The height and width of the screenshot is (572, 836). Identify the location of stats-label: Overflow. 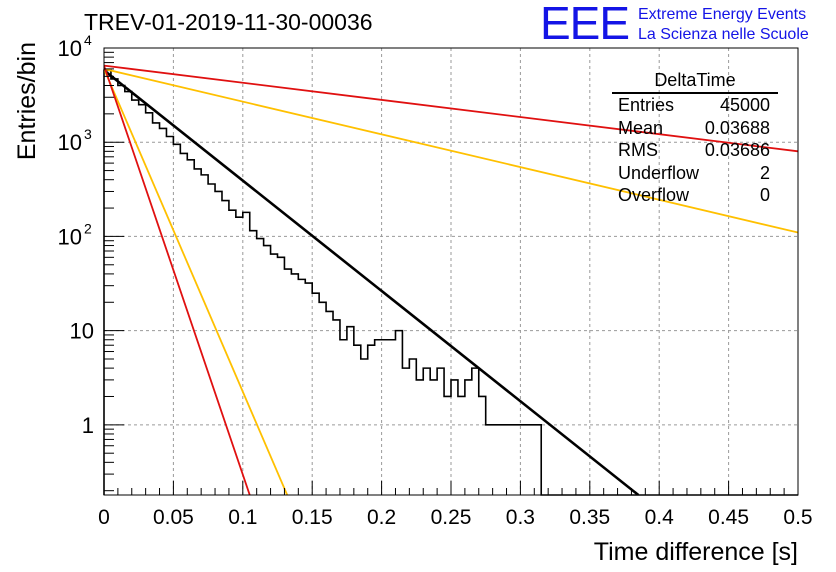
(654, 195).